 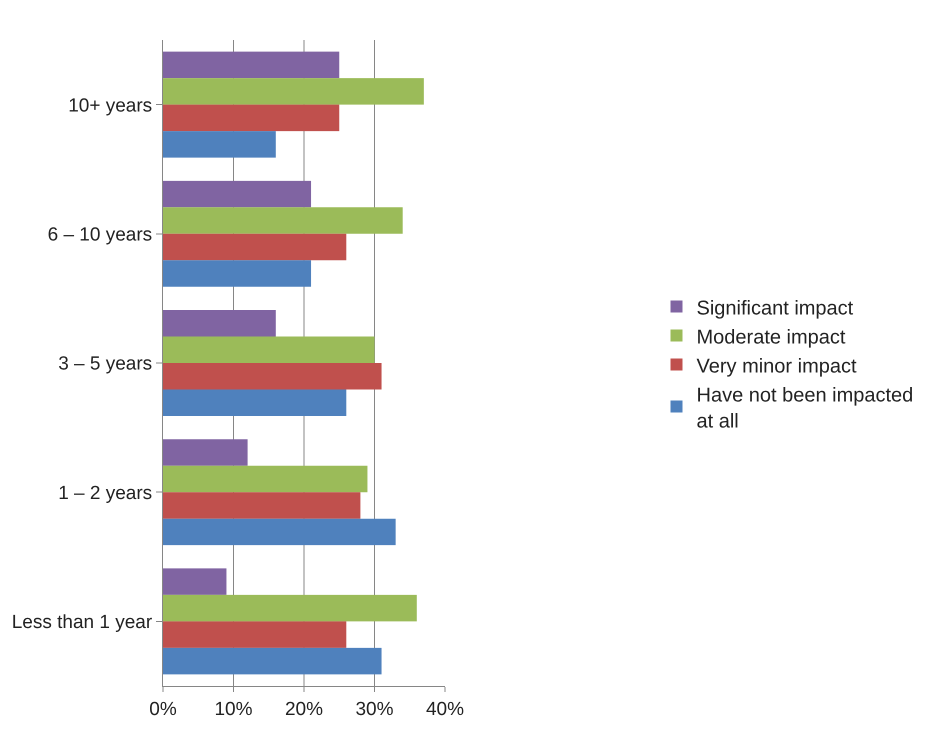 What do you see at coordinates (163, 709) in the screenshot?
I see `x-tick-label: 0%` at bounding box center [163, 709].